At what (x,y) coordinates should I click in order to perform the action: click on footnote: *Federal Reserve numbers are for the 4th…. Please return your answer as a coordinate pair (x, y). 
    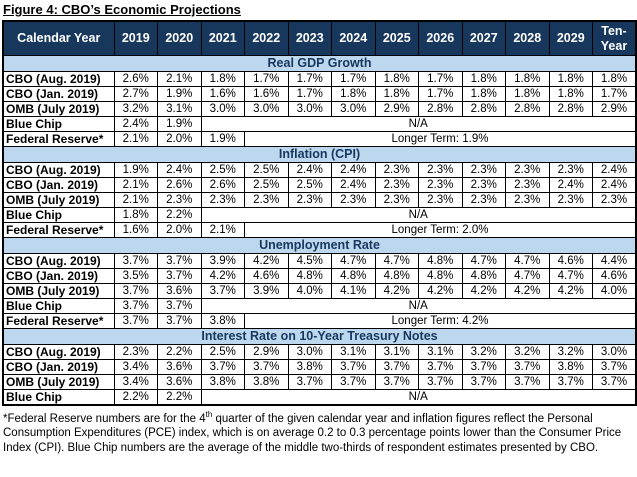
    Looking at the image, I should click on (318, 430).